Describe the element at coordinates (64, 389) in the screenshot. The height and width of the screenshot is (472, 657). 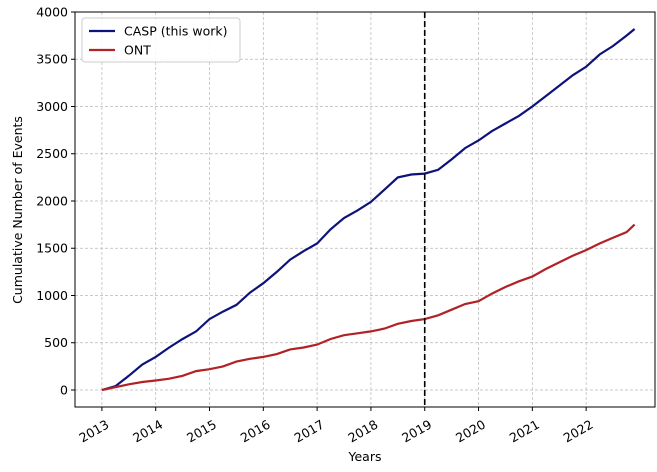
I see `y-tick-label: 0` at that location.